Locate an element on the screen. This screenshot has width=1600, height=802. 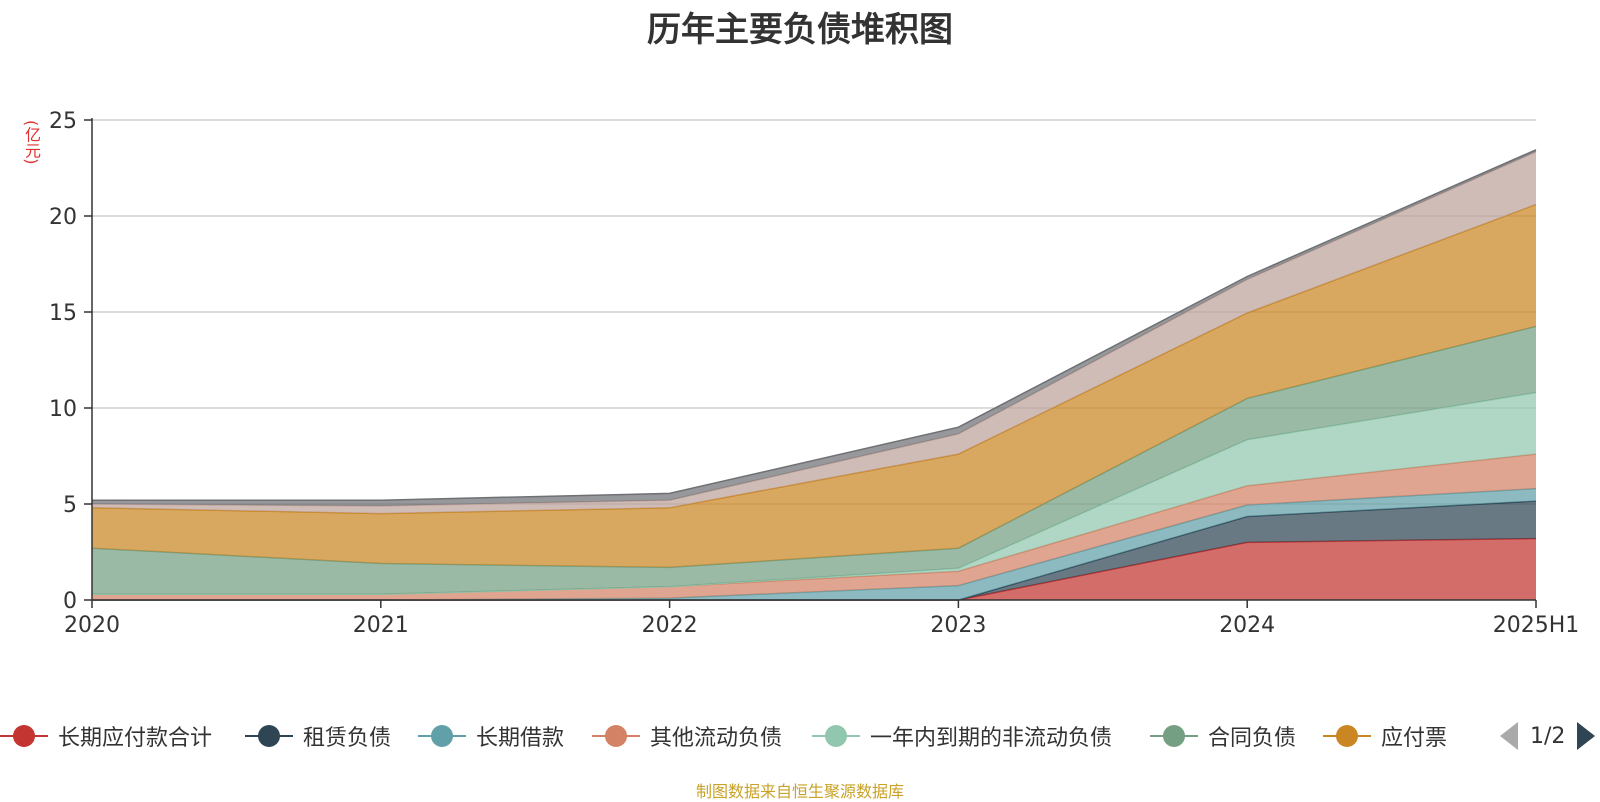
legend-label: 长期借款 is located at coordinates (520, 738).